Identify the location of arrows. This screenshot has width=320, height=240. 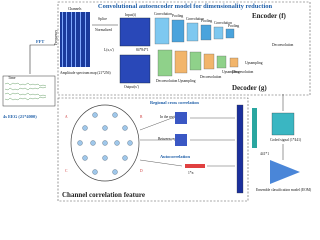
(187, 142).